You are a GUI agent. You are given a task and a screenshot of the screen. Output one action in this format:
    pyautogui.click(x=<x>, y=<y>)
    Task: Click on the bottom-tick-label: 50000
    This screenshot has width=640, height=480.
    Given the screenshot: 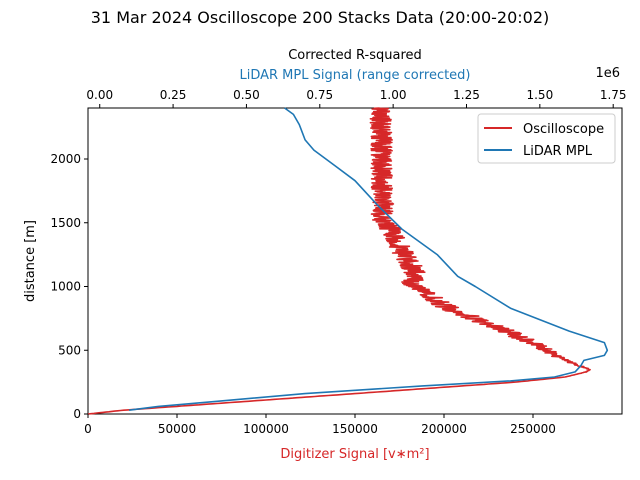 What is the action you would take?
    pyautogui.click(x=177, y=429)
    